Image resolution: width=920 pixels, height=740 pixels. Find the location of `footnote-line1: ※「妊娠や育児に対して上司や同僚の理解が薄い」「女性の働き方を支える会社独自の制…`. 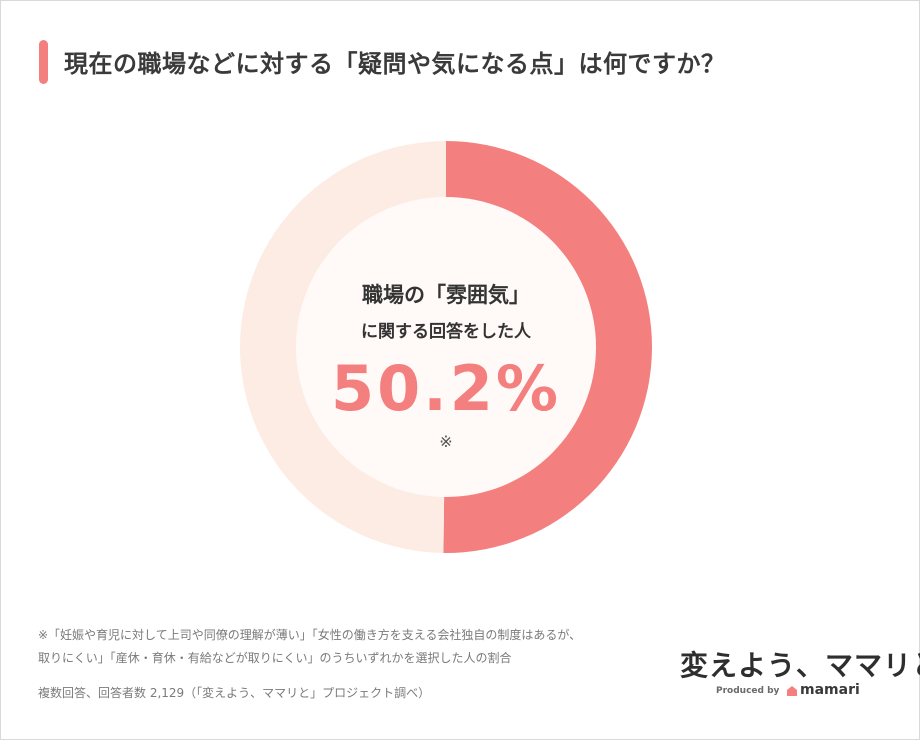

footnote-line1: ※「妊娠や育児に対して上司や同僚の理解が薄い」「女性の働き方を支える会社独自の制… is located at coordinates (310, 635).